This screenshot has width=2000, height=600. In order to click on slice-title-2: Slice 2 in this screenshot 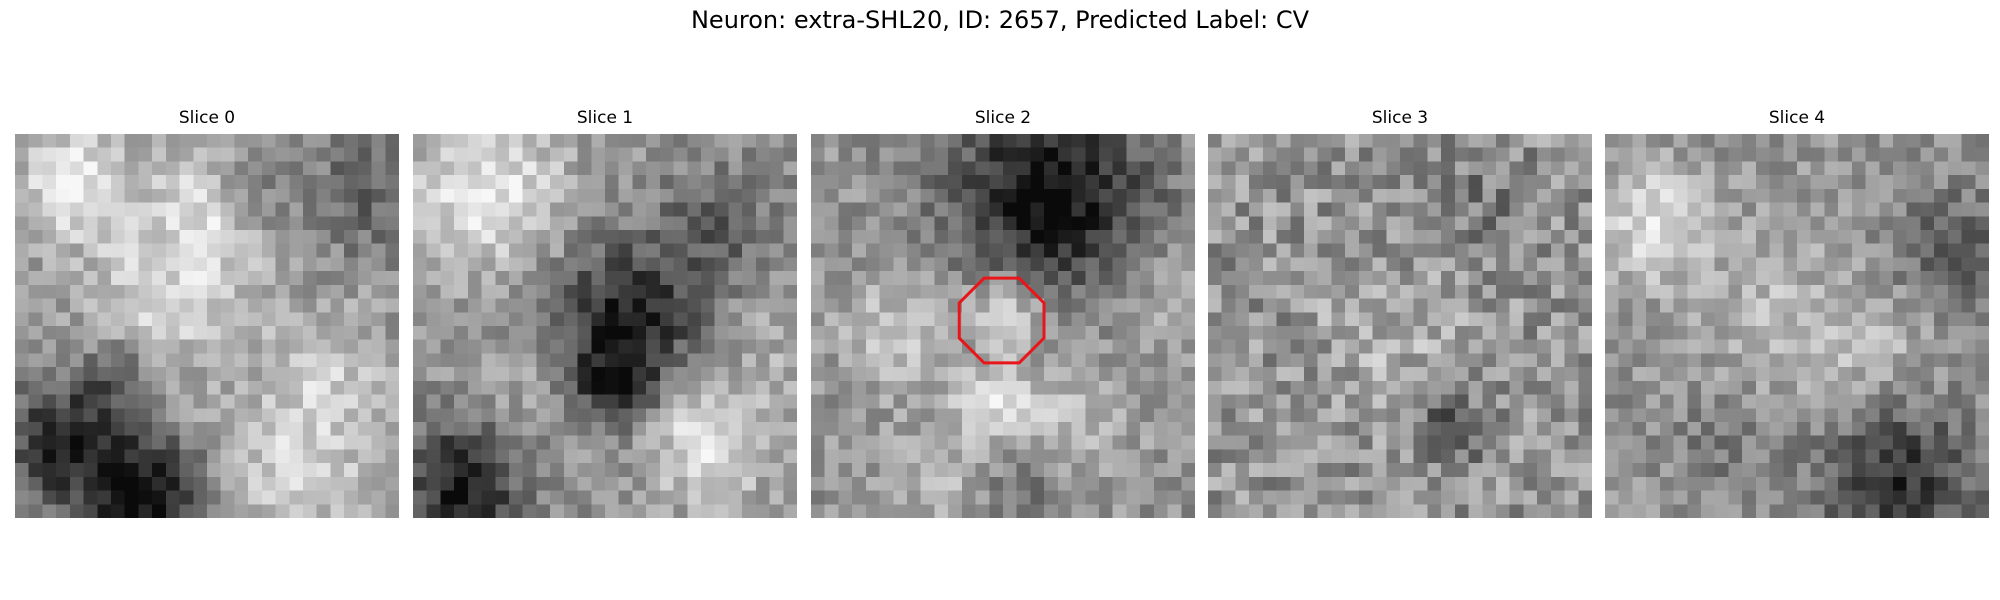, I will do `click(1003, 118)`.